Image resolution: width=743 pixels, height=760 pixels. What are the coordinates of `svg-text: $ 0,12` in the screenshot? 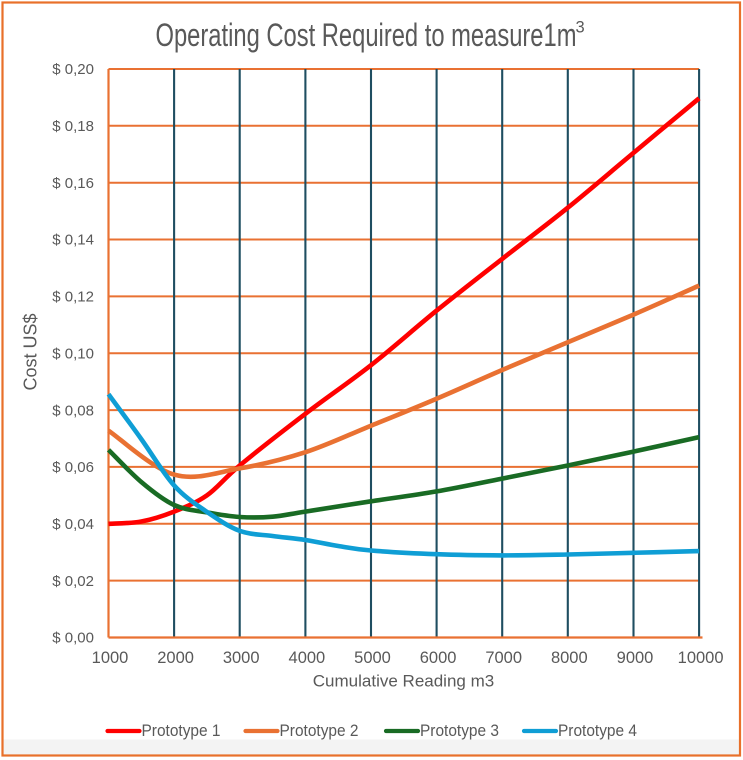 It's located at (73, 297).